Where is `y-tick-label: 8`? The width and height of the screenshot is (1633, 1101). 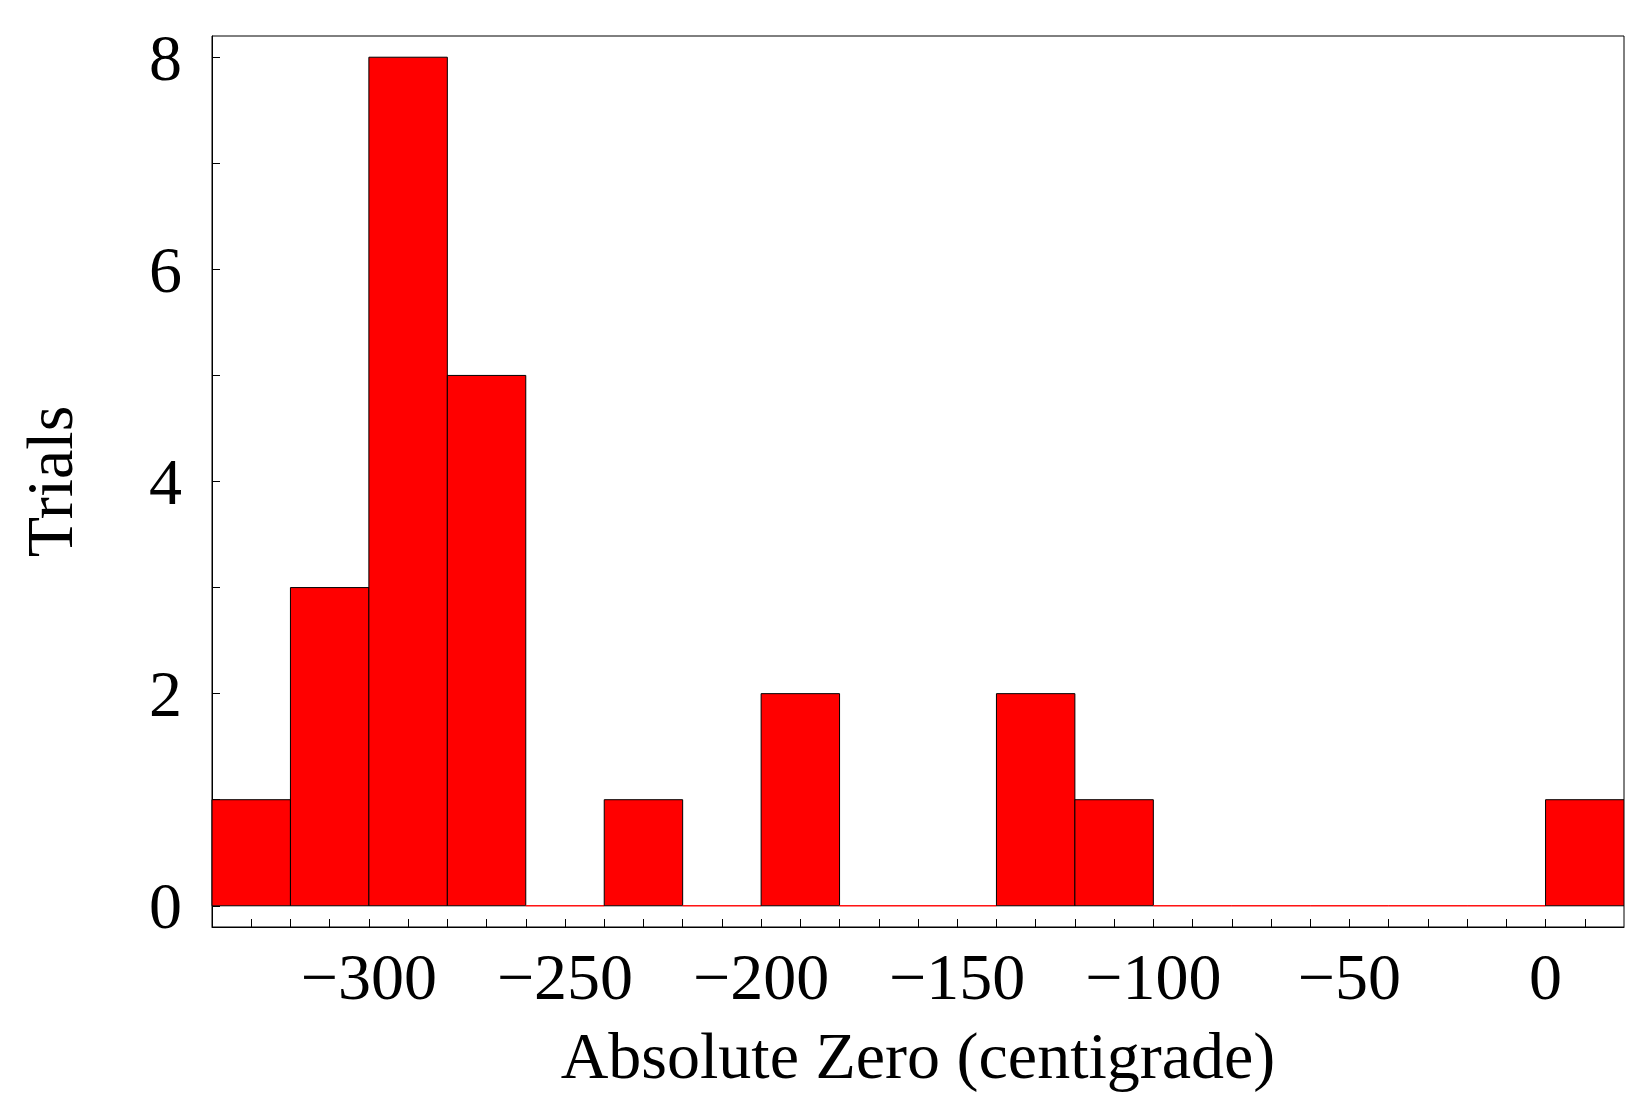 y-tick-label: 8 is located at coordinates (165, 57).